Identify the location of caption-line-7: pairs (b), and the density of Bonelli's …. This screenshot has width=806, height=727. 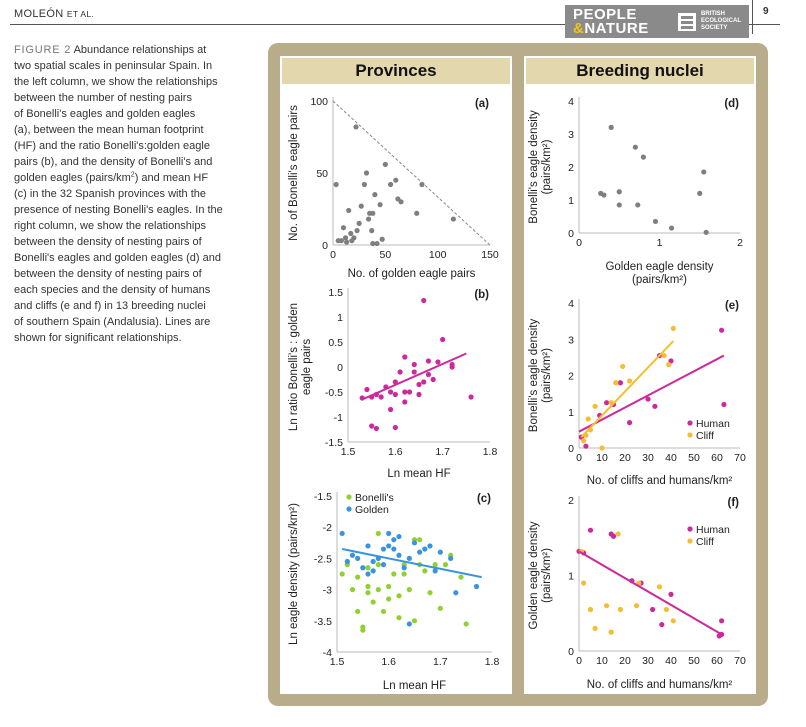
(113, 162).